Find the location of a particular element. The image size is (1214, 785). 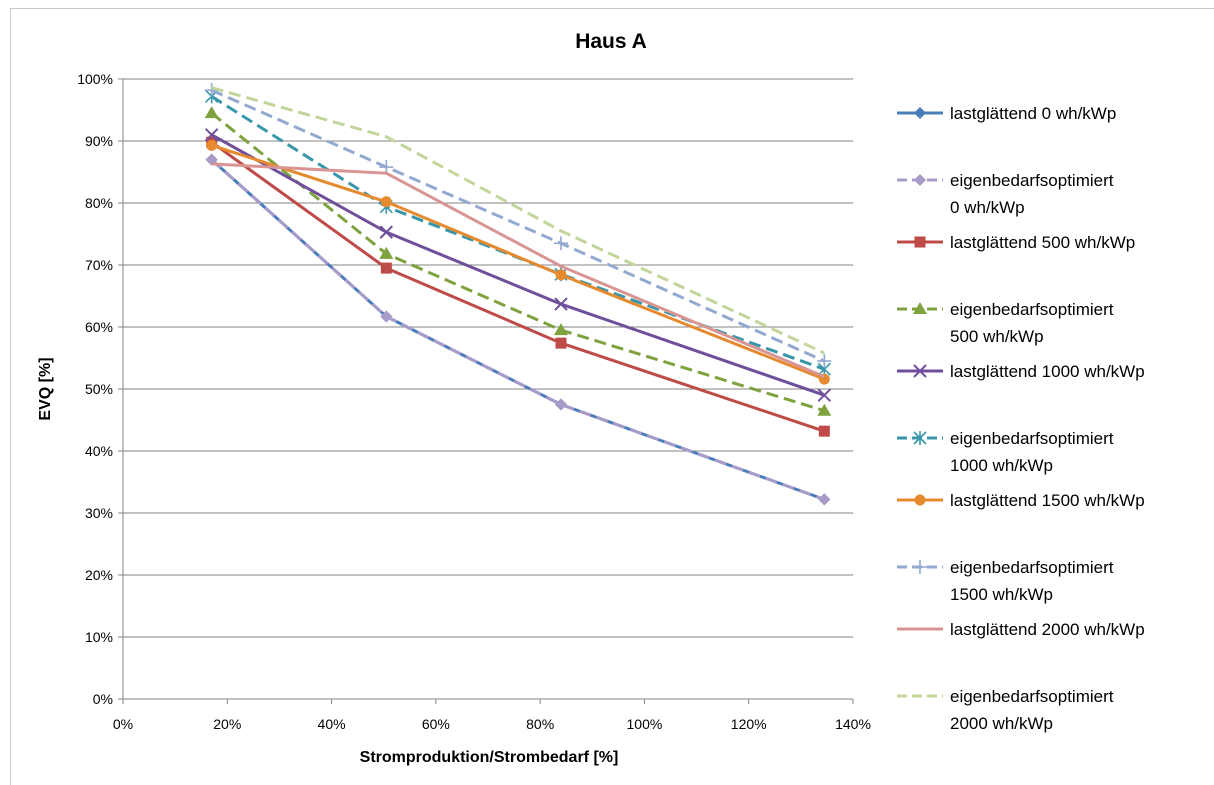

legend-item-8: eigenbedarfsoptimiert 1500 wh/kWp is located at coordinates (1005, 581).